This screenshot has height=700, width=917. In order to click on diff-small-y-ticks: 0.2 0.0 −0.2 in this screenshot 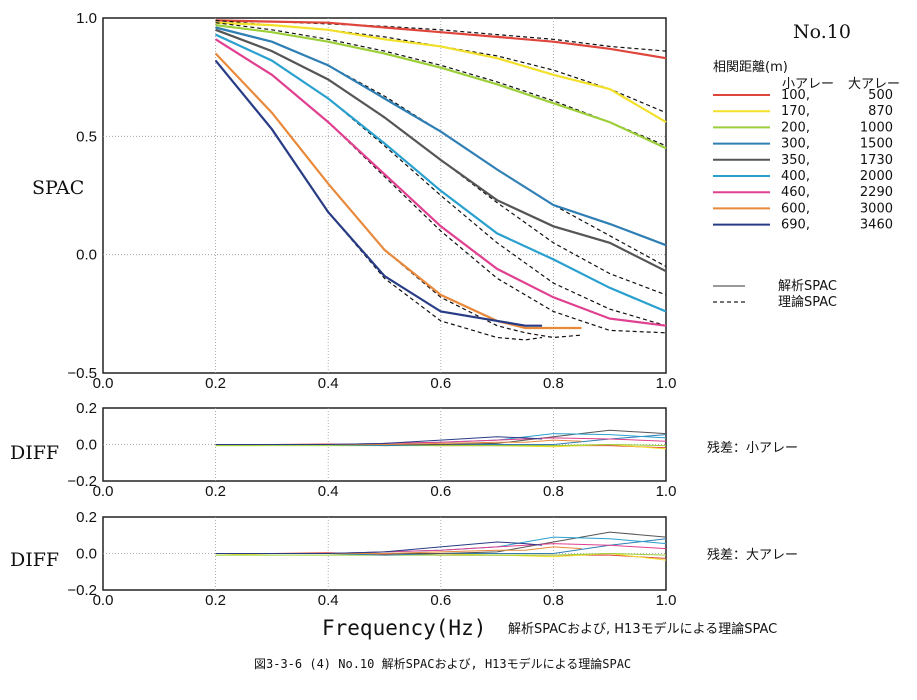, I will do `click(82, 445)`.